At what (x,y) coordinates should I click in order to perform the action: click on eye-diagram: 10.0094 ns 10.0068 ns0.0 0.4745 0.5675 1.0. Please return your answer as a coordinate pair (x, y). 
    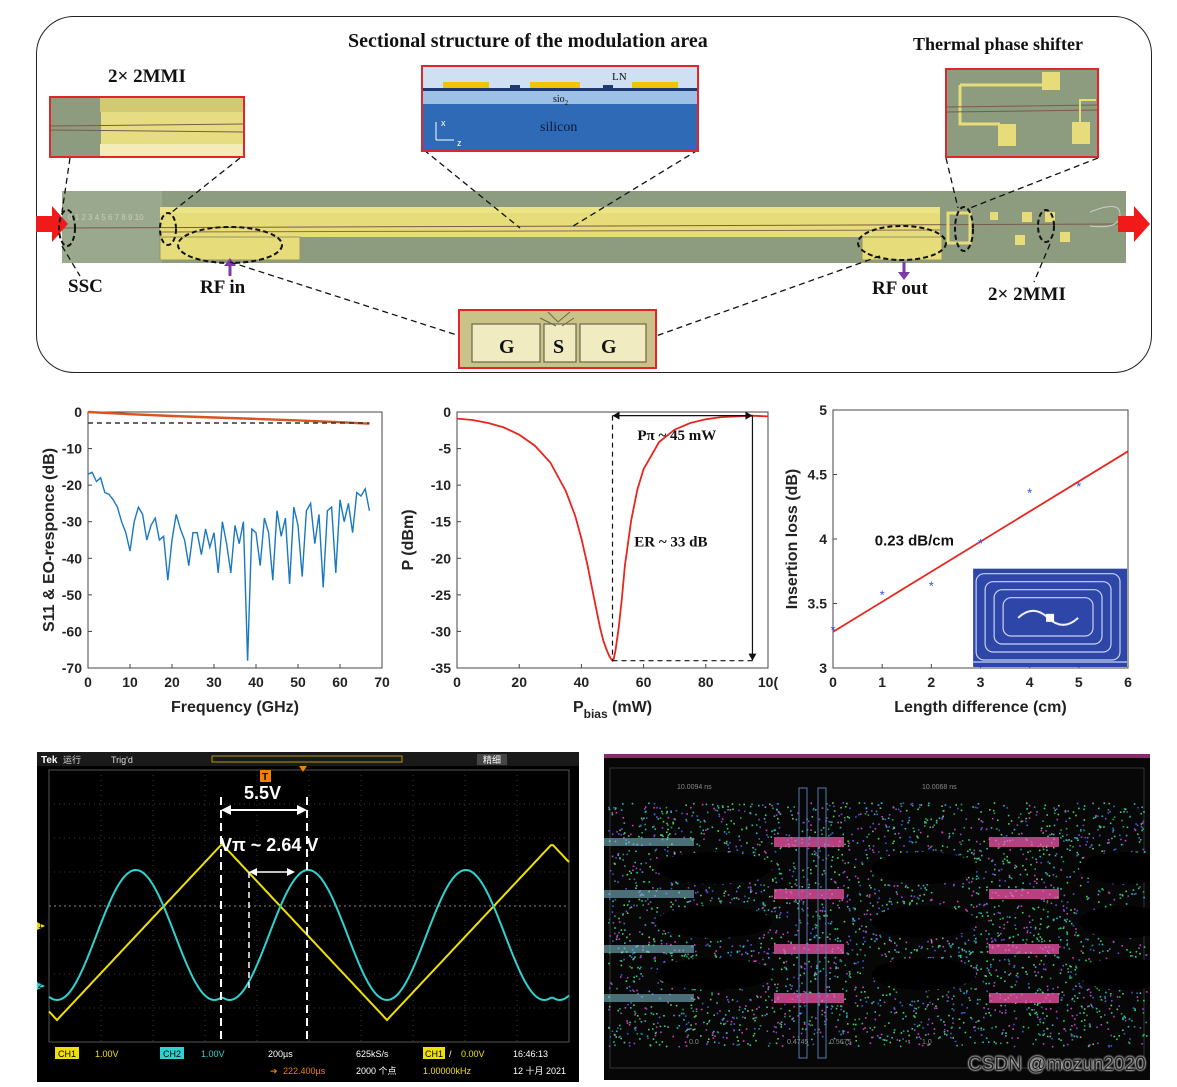
    Looking at the image, I should click on (877, 917).